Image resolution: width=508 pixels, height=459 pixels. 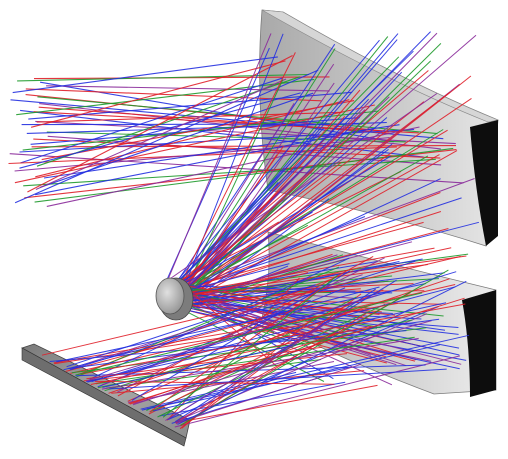 I want to click on detector-plate-front, so click(x=104, y=397).